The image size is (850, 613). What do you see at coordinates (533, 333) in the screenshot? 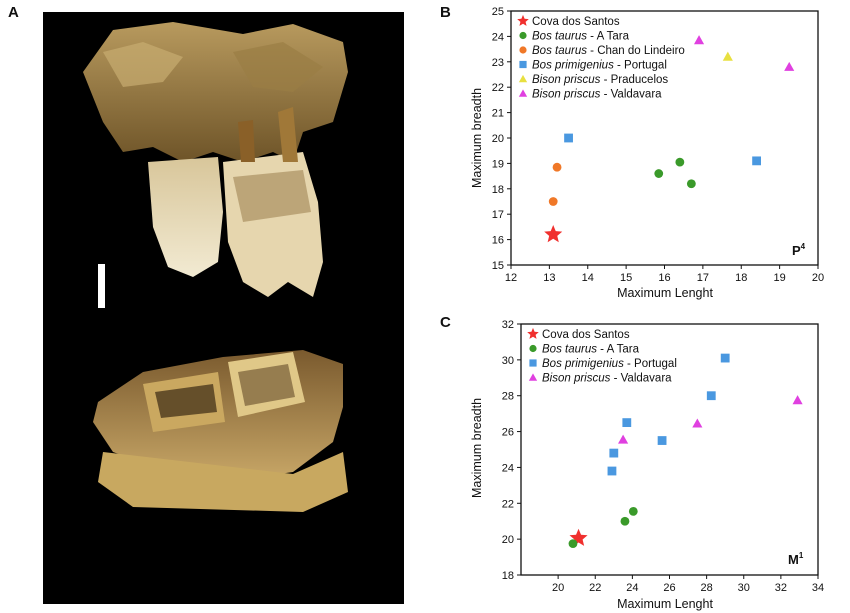
I see `legend-marker-star` at bounding box center [533, 333].